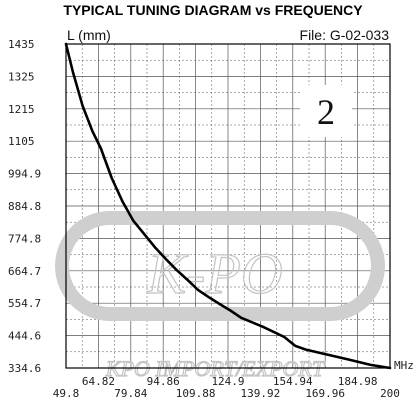 This screenshot has height=420, width=420. Describe the element at coordinates (214, 273) in the screenshot. I see `watermark-logo-text: K-PO` at that location.